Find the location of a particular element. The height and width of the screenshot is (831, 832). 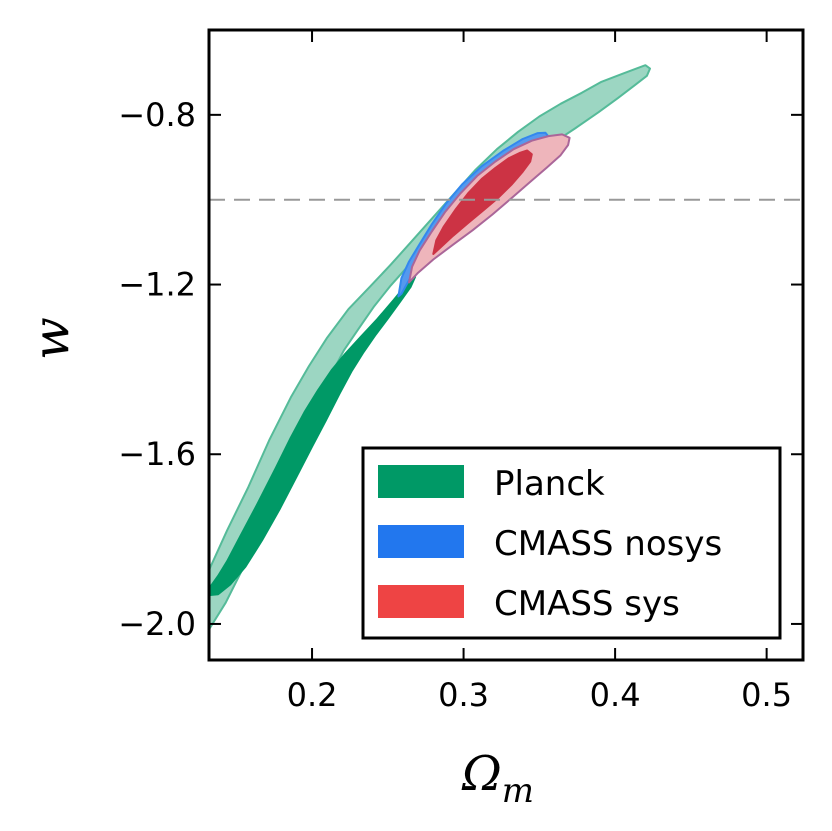

x-axis-label-main: Ω is located at coordinates (481, 774).